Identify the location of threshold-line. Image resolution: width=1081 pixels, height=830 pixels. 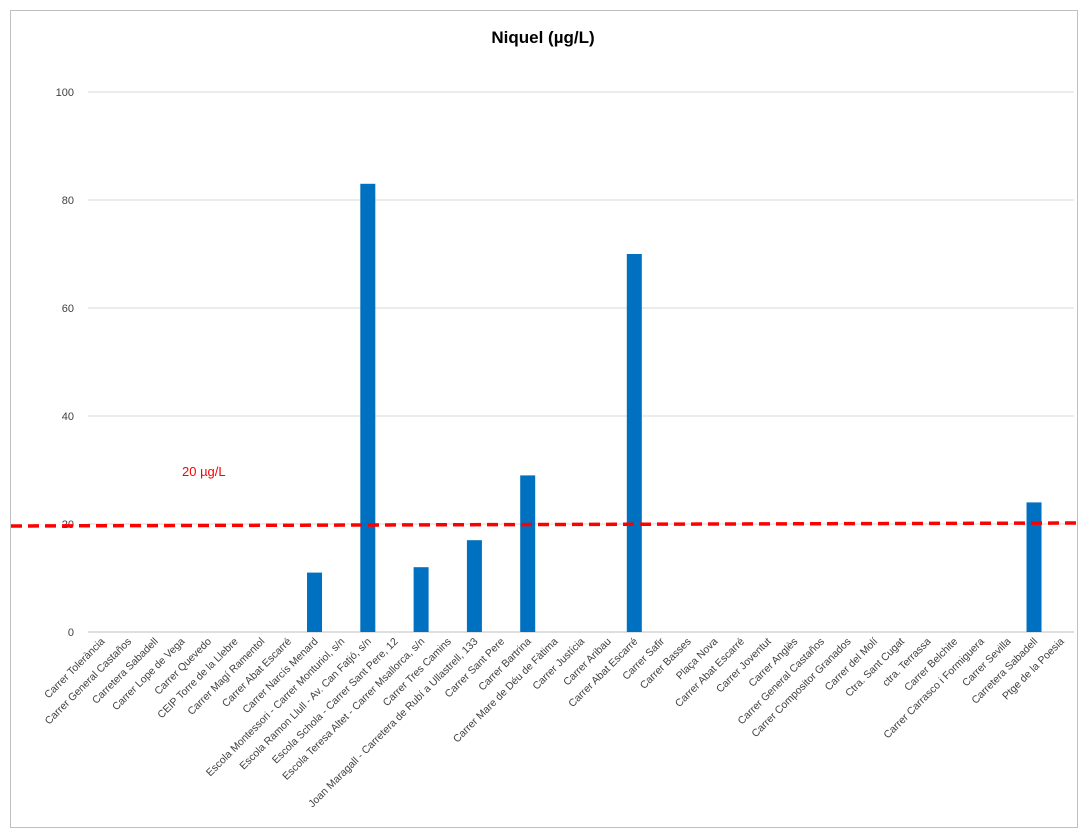
(545, 524).